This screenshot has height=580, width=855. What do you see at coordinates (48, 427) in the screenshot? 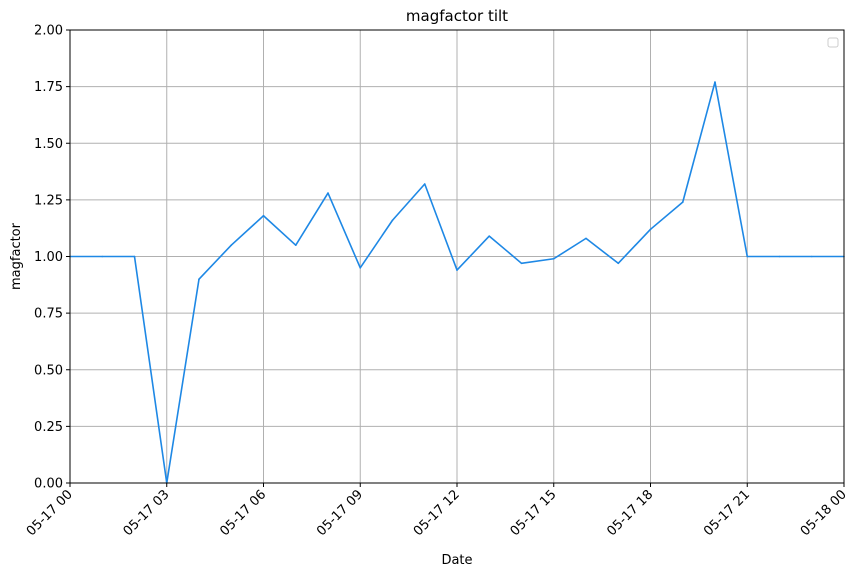
I see `y-tick-label: 0.25` at bounding box center [48, 427].